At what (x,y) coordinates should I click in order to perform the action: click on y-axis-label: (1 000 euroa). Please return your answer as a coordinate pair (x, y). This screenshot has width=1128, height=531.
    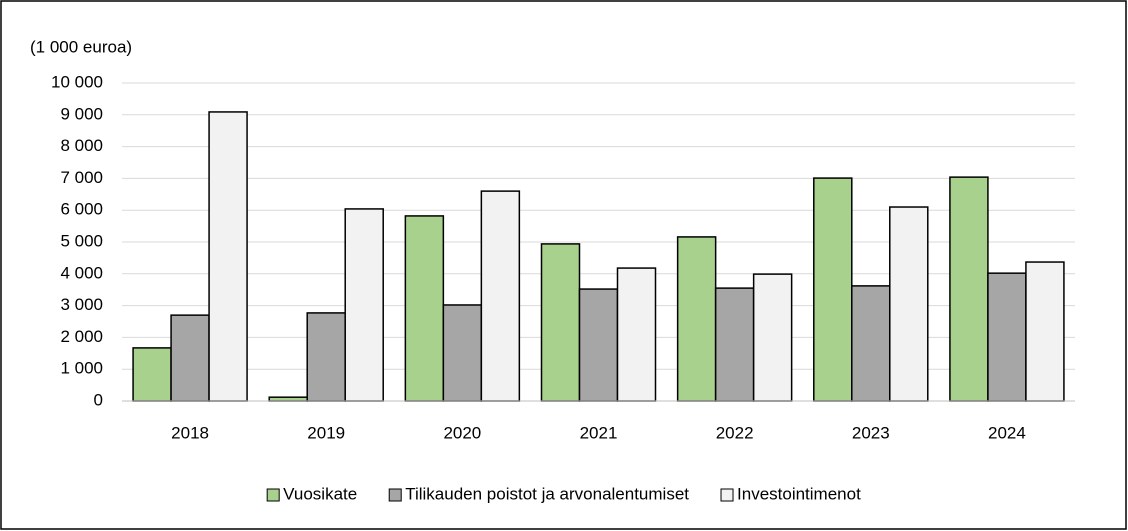
    Looking at the image, I should click on (81, 46).